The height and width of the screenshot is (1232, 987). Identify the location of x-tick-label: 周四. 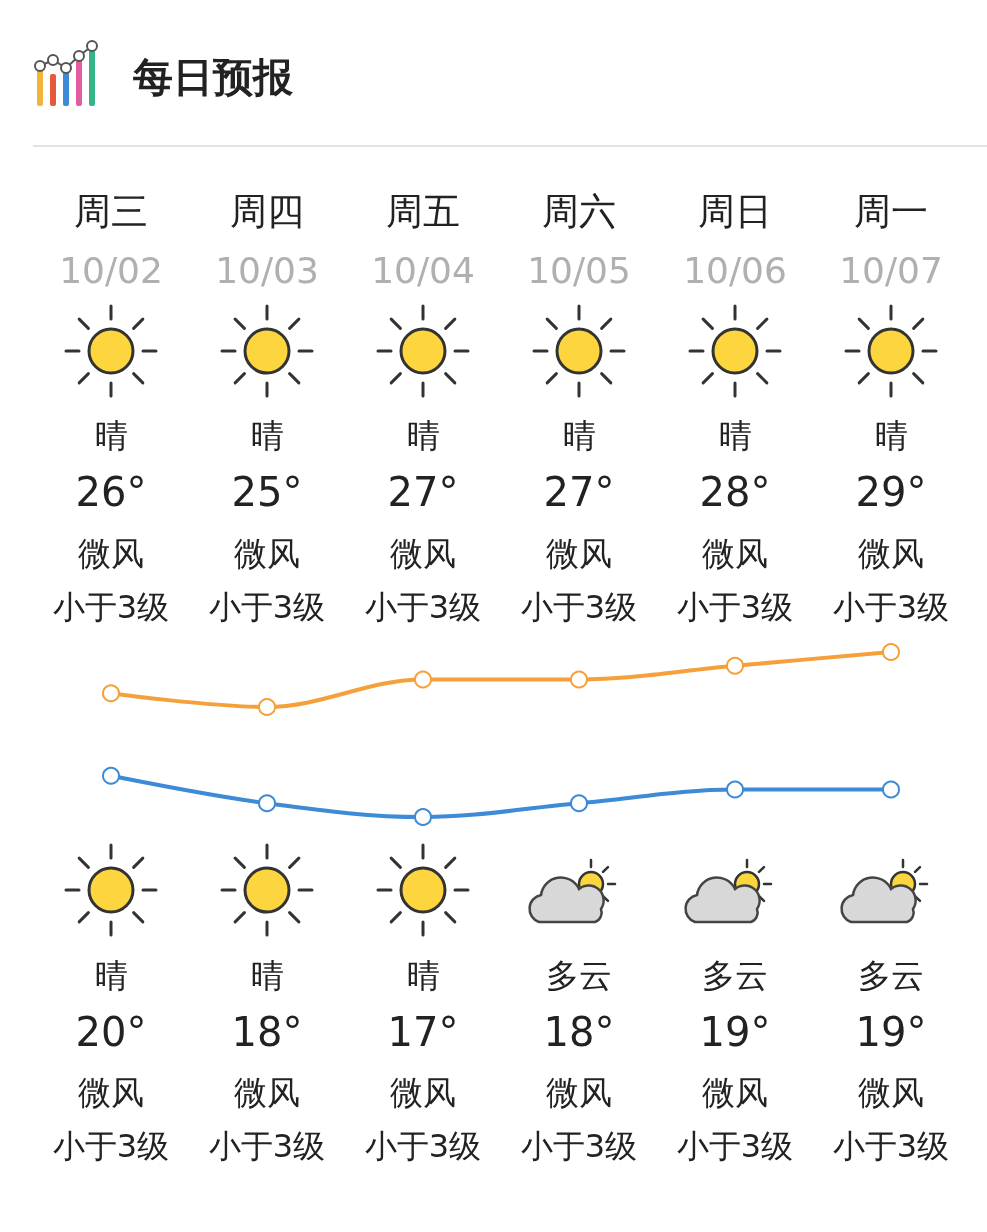
(267, 211).